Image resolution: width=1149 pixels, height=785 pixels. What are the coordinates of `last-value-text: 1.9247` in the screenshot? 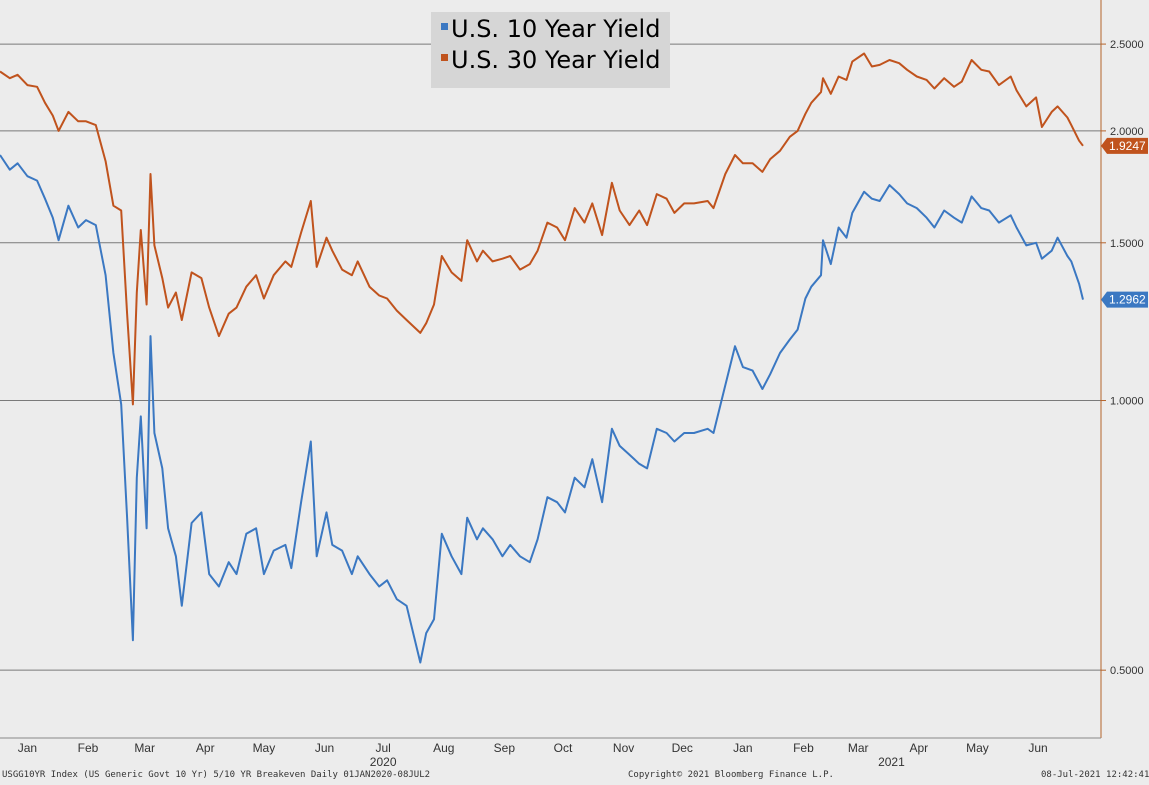 It's located at (1127, 146).